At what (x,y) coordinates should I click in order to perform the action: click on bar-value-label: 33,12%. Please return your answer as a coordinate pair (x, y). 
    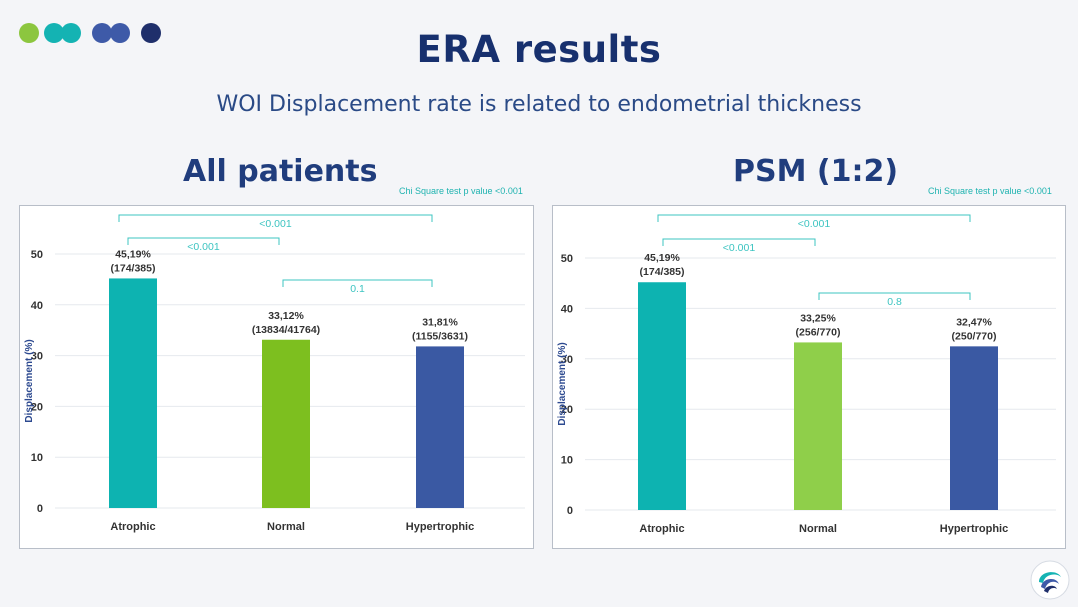
    Looking at the image, I should click on (286, 316).